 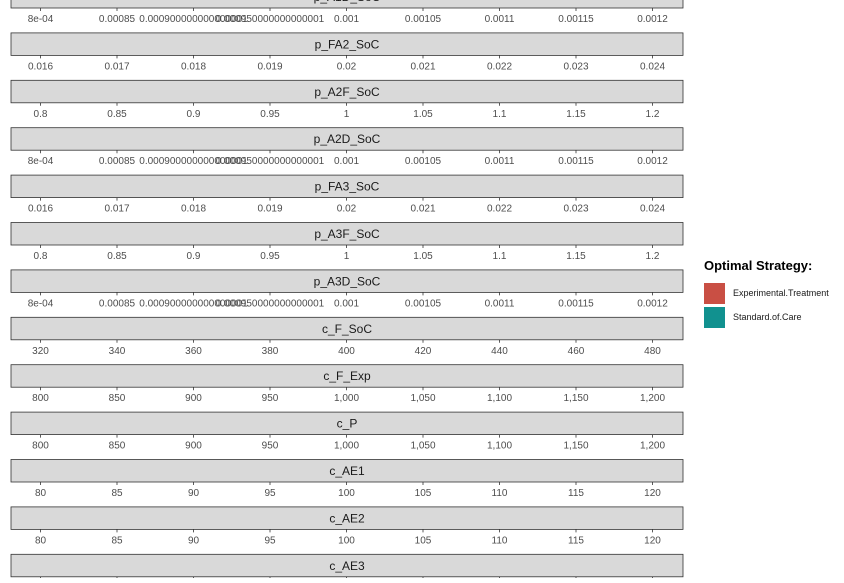 What do you see at coordinates (347, 376) in the screenshot?
I see `facet-strip-label: c_F_Exp` at bounding box center [347, 376].